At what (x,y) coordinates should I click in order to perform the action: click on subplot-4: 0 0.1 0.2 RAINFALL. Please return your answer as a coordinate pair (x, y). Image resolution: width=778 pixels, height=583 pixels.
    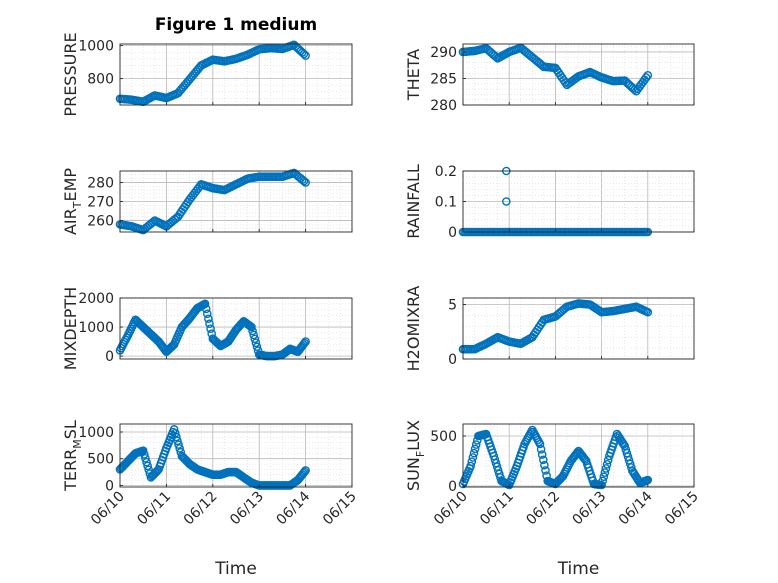
    Looking at the image, I should click on (549, 202).